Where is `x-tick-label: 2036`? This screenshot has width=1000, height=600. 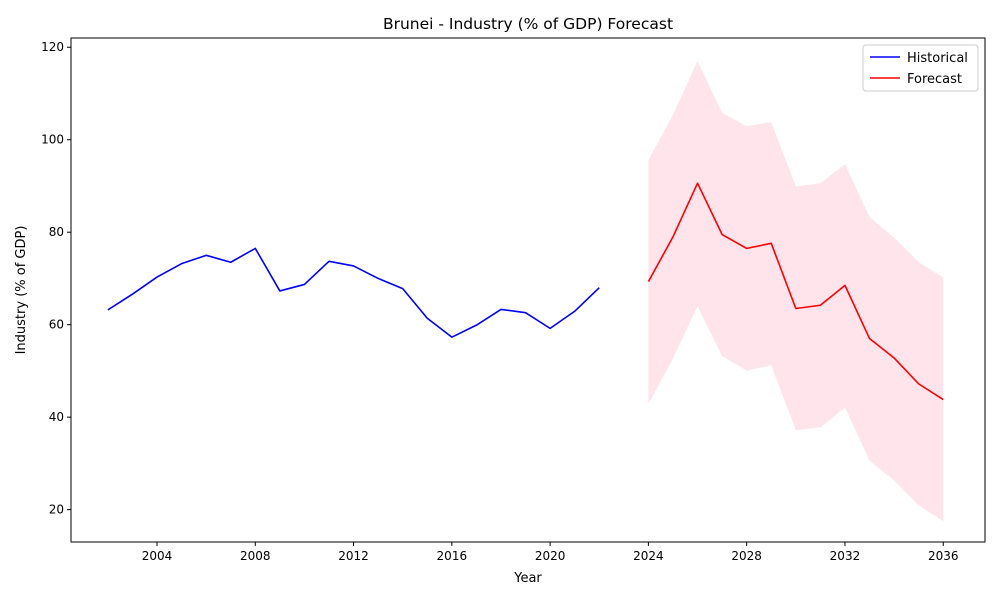 x-tick-label: 2036 is located at coordinates (943, 556).